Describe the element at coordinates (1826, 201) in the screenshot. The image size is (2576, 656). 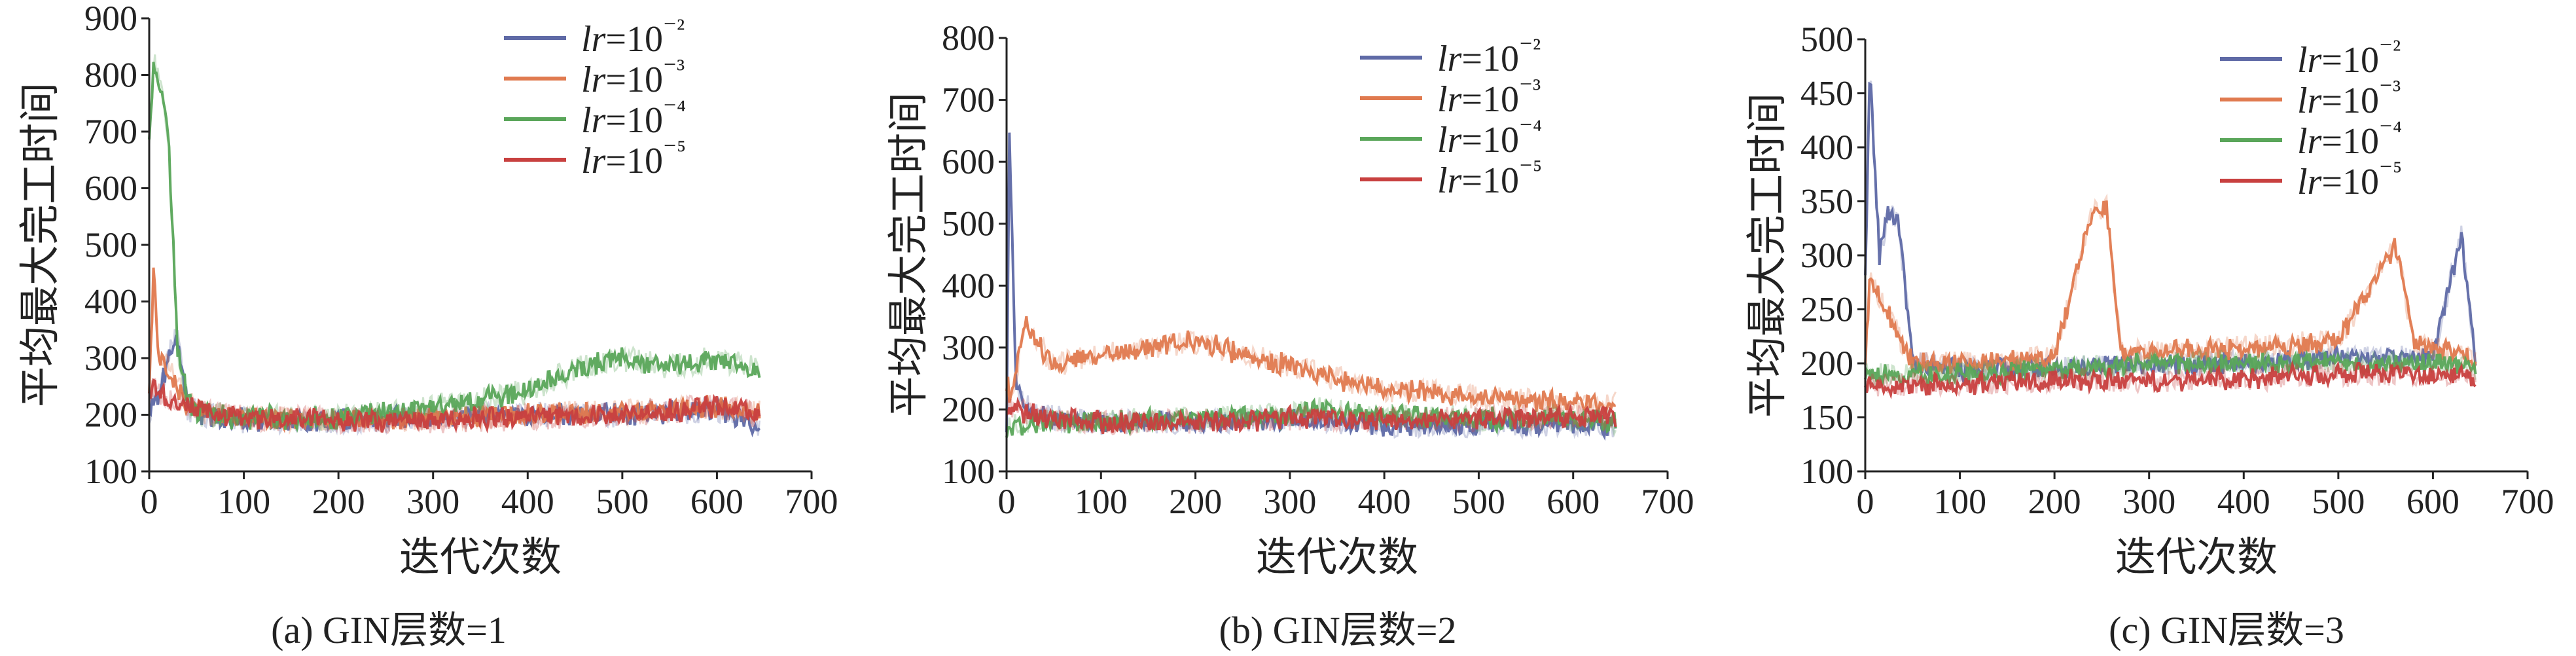
I see `y-tick-label: 350` at that location.